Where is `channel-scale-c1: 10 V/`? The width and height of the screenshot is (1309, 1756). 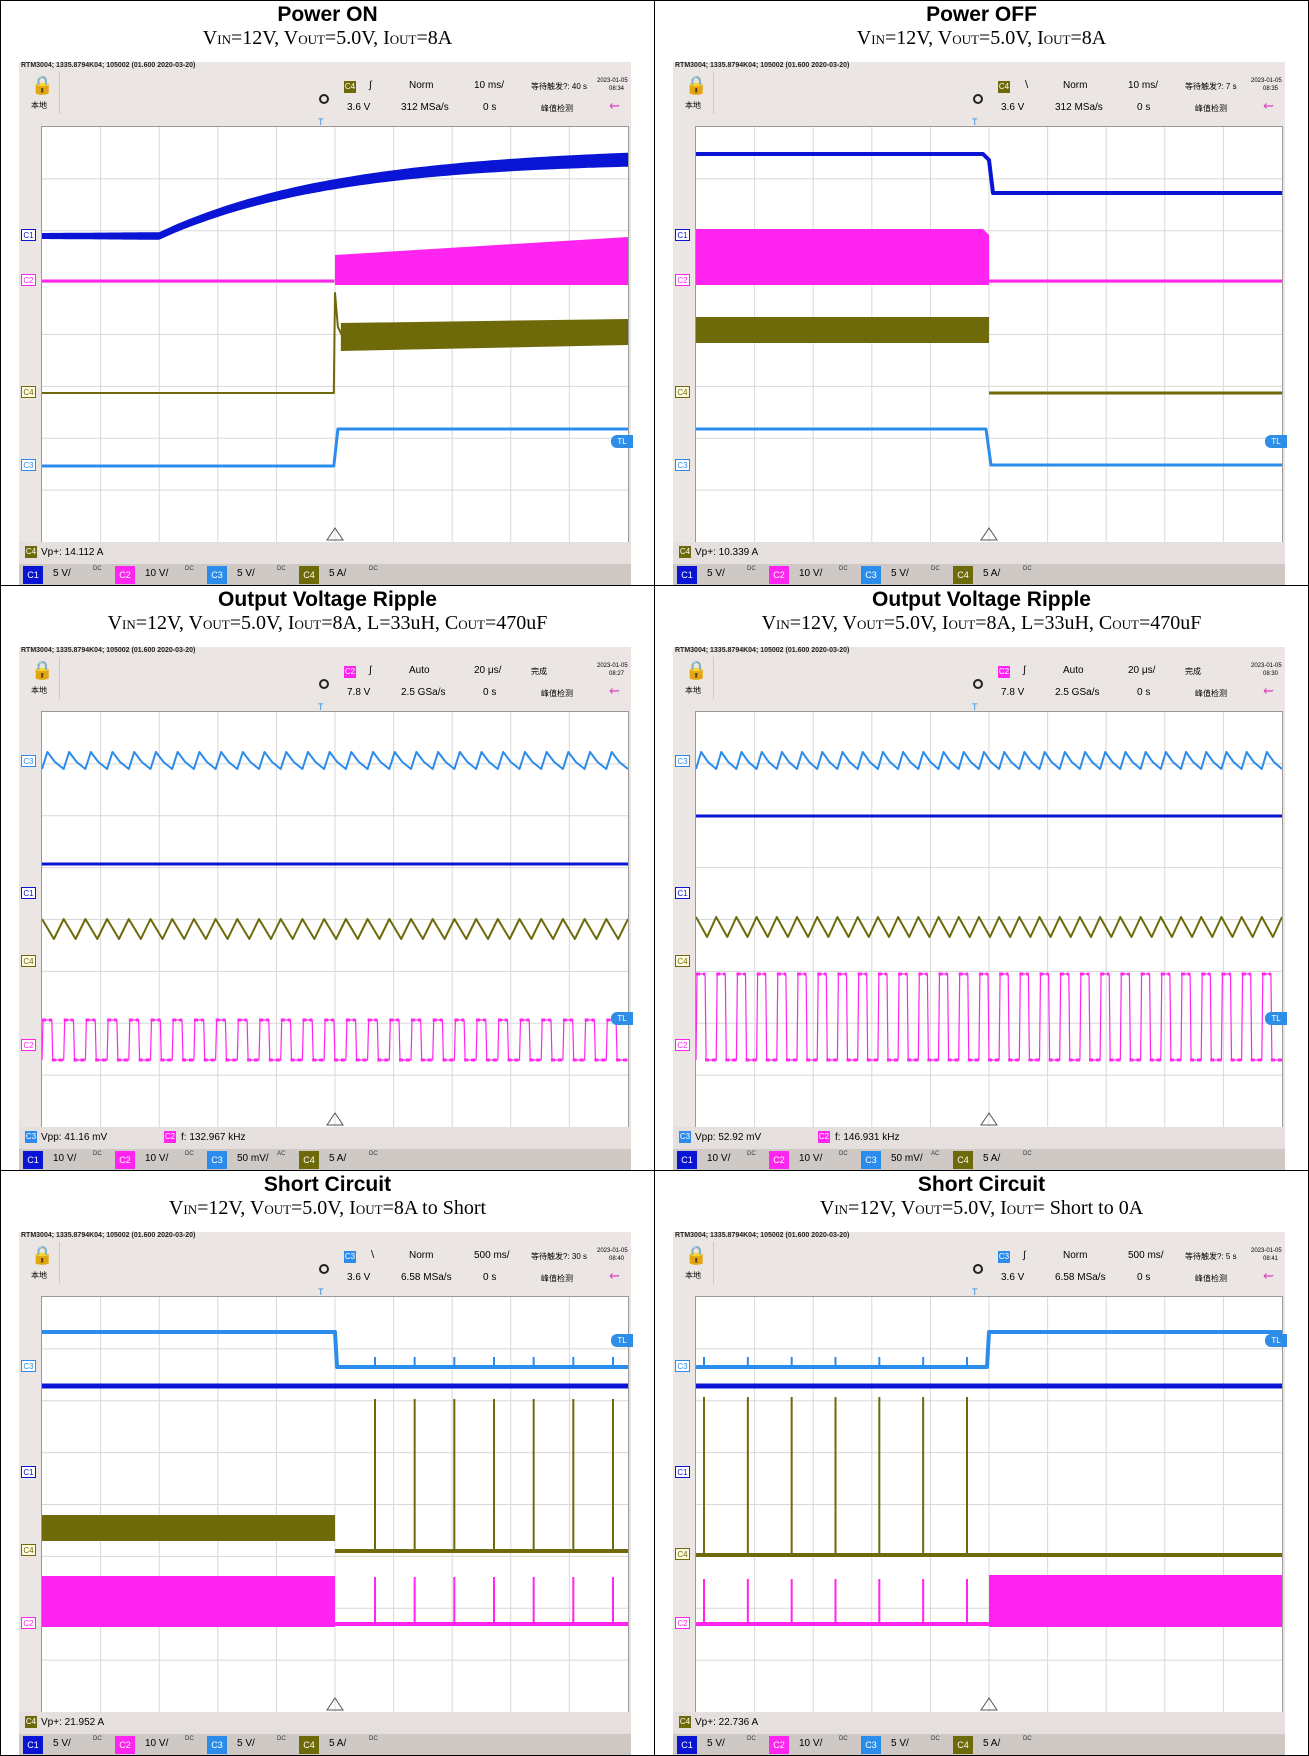 channel-scale-c1: 10 V/ is located at coordinates (719, 1158).